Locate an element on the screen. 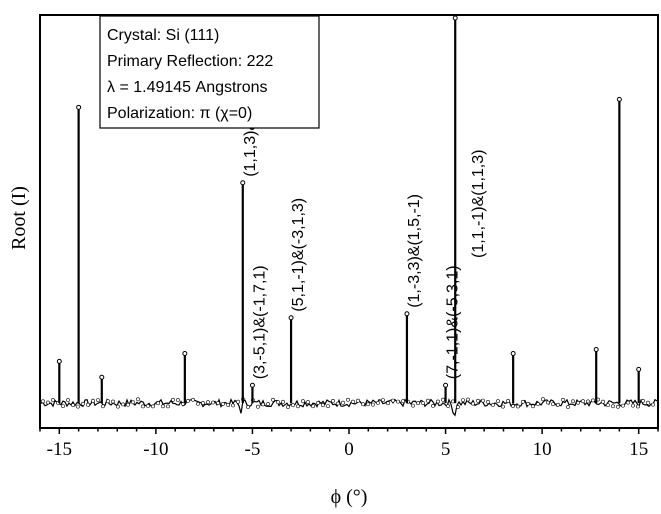  x-tick-label: -15 is located at coordinates (59, 449).